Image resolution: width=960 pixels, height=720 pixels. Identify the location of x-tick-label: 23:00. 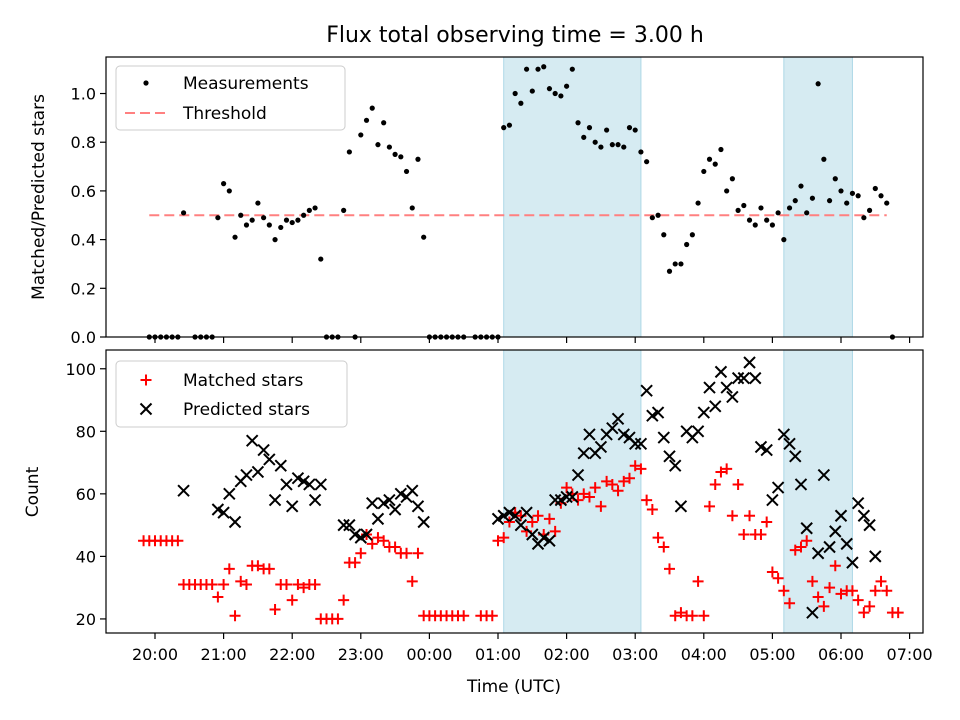
(361, 654).